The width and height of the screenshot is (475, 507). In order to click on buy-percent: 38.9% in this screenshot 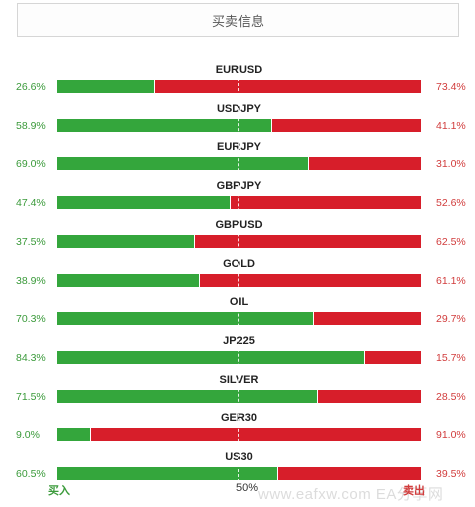, I will do `click(31, 281)`.